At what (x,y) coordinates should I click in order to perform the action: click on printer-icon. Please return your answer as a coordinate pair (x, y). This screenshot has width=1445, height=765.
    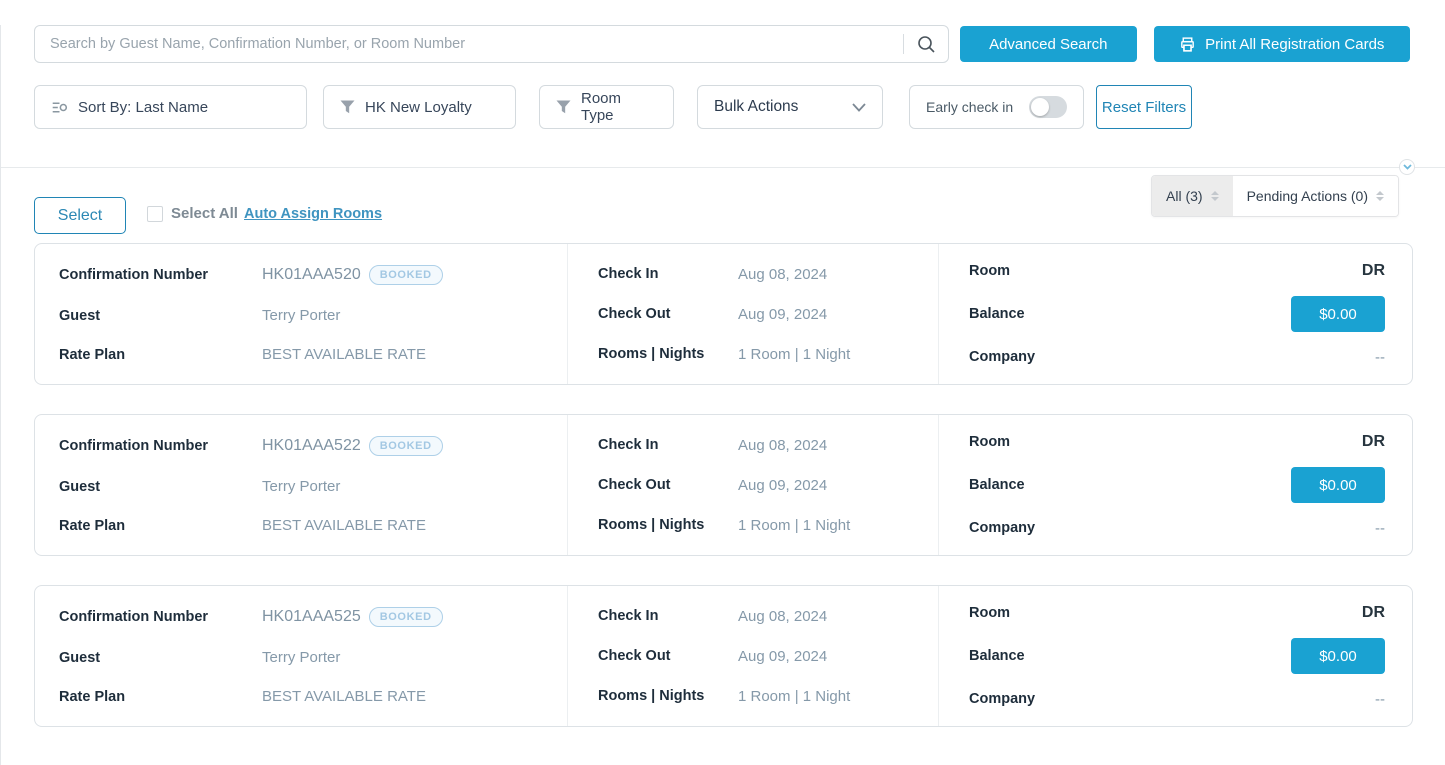
    Looking at the image, I should click on (1187, 44).